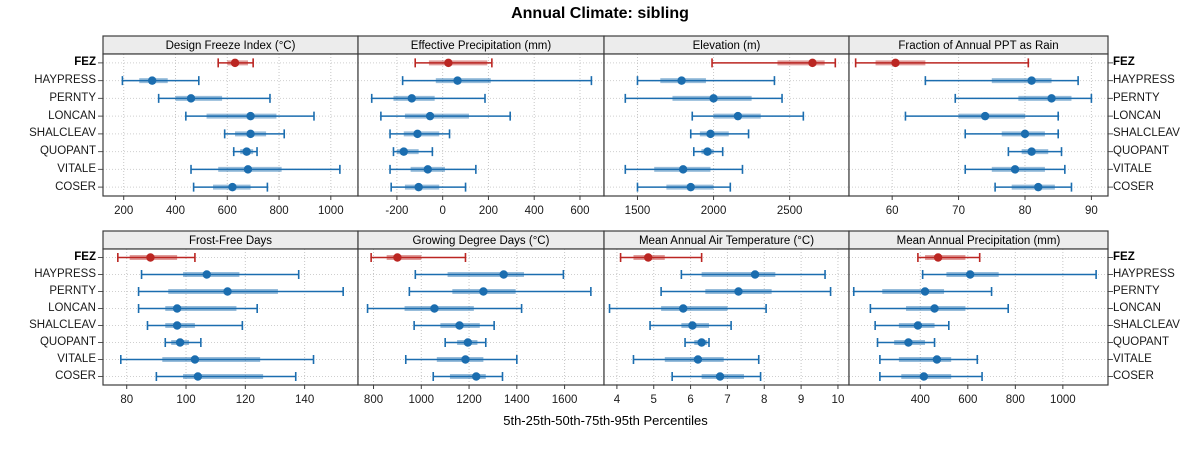  I want to click on panel-title: Growing Degree Days (°C), so click(481, 241).